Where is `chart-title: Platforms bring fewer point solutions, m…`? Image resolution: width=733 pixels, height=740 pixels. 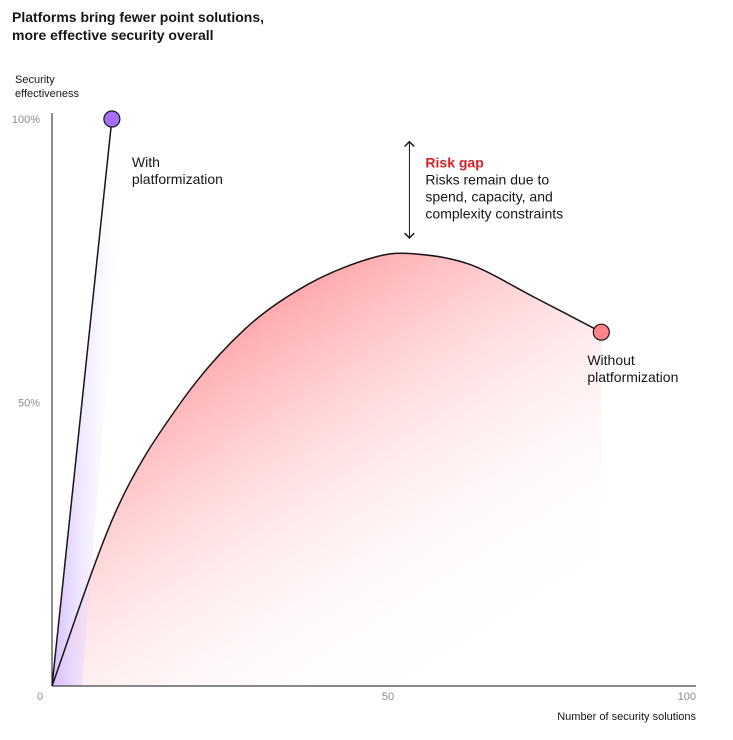
chart-title: Platforms bring fewer point solutions, m… is located at coordinates (177, 26).